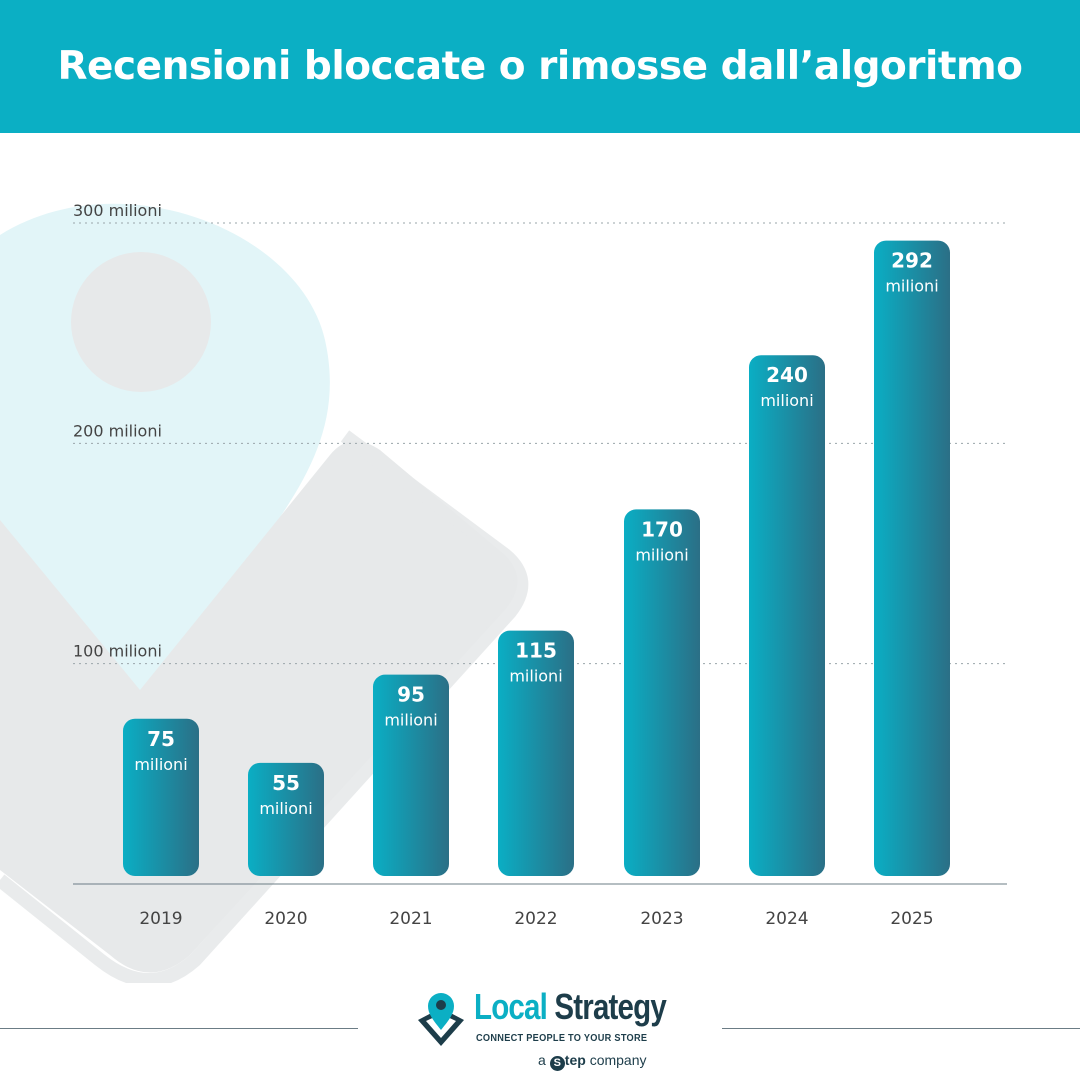 This screenshot has width=1080, height=1080. Describe the element at coordinates (536, 651) in the screenshot. I see `bar-value-label: 115` at that location.